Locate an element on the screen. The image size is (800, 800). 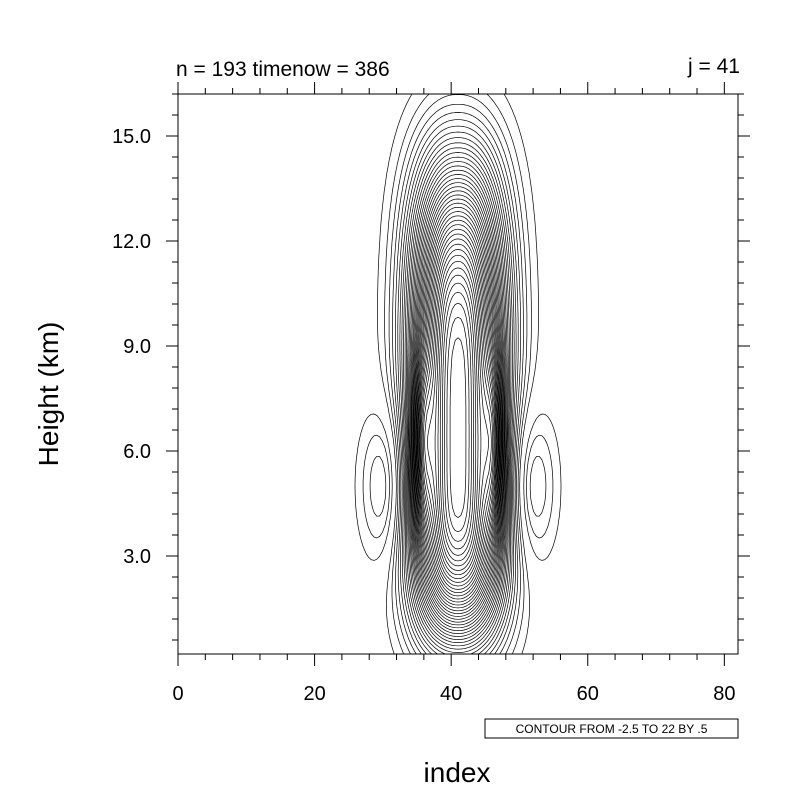
x-tick-label: 40 is located at coordinates (451, 694).